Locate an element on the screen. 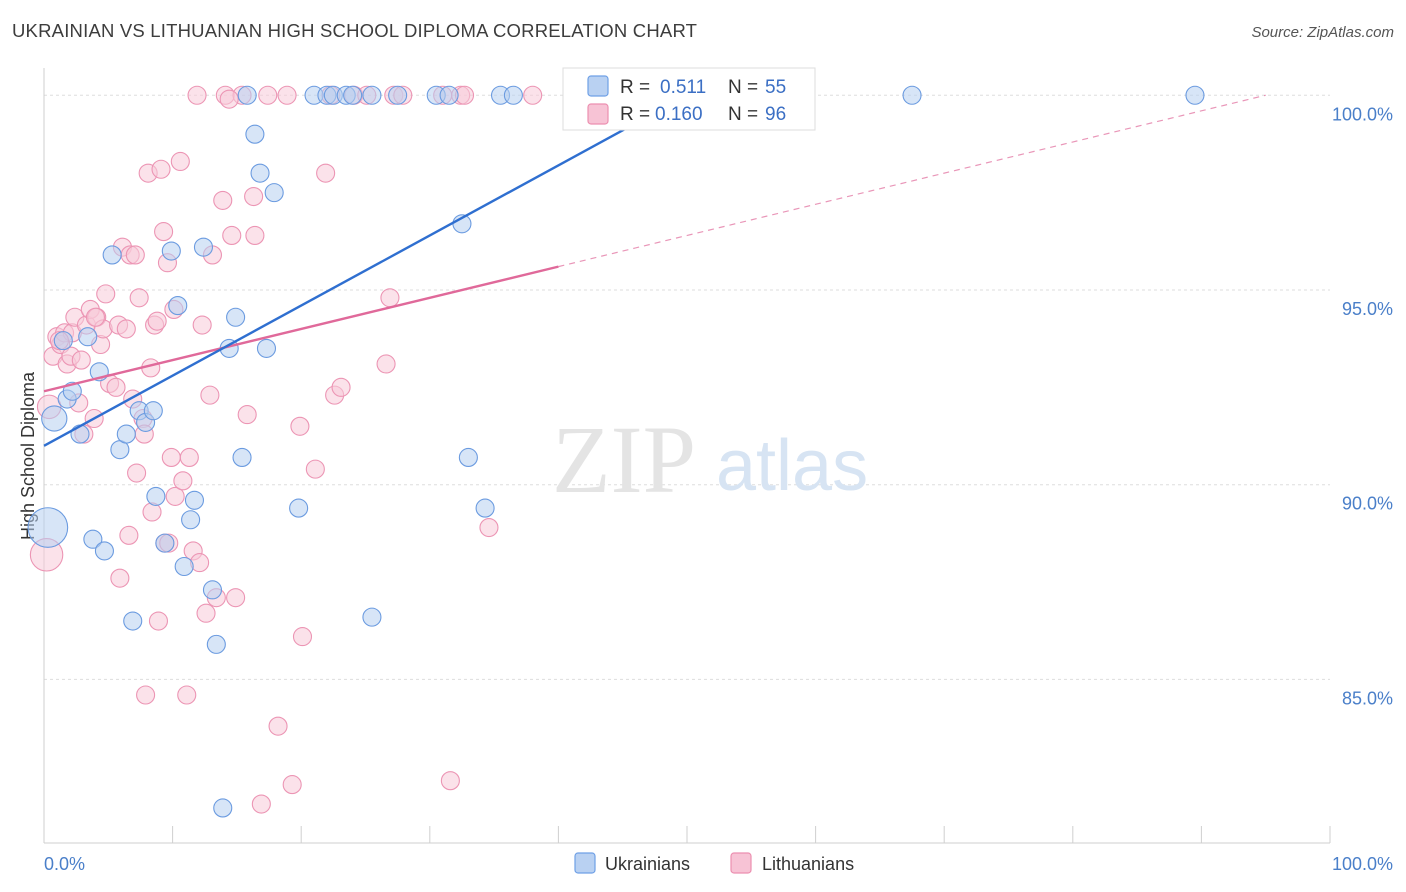 This screenshot has height=892, width=1406. legend-r-value-1: 0.511 is located at coordinates (683, 87).